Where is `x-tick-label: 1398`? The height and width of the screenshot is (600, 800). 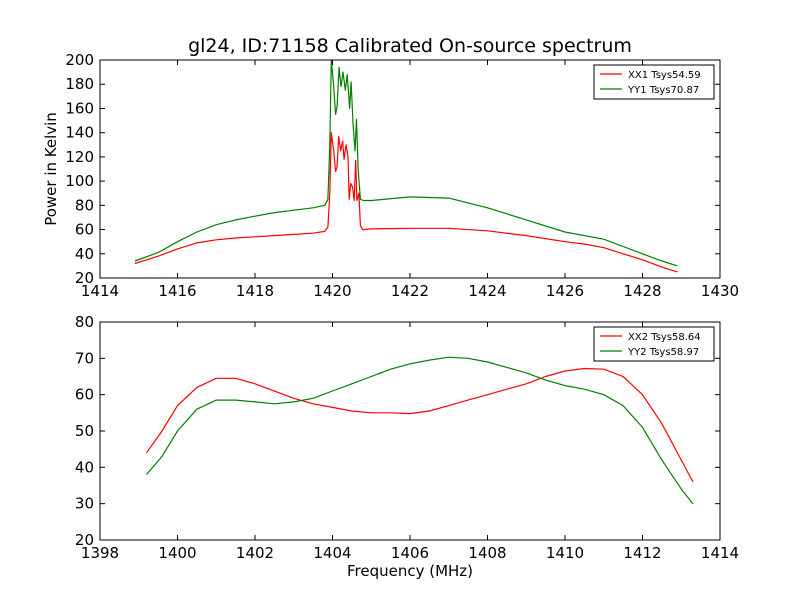 x-tick-label: 1398 is located at coordinates (100, 553).